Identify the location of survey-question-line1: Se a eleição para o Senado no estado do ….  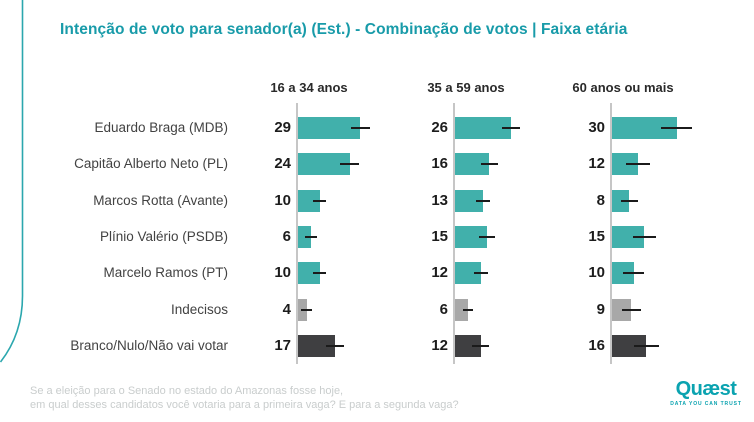
(187, 391).